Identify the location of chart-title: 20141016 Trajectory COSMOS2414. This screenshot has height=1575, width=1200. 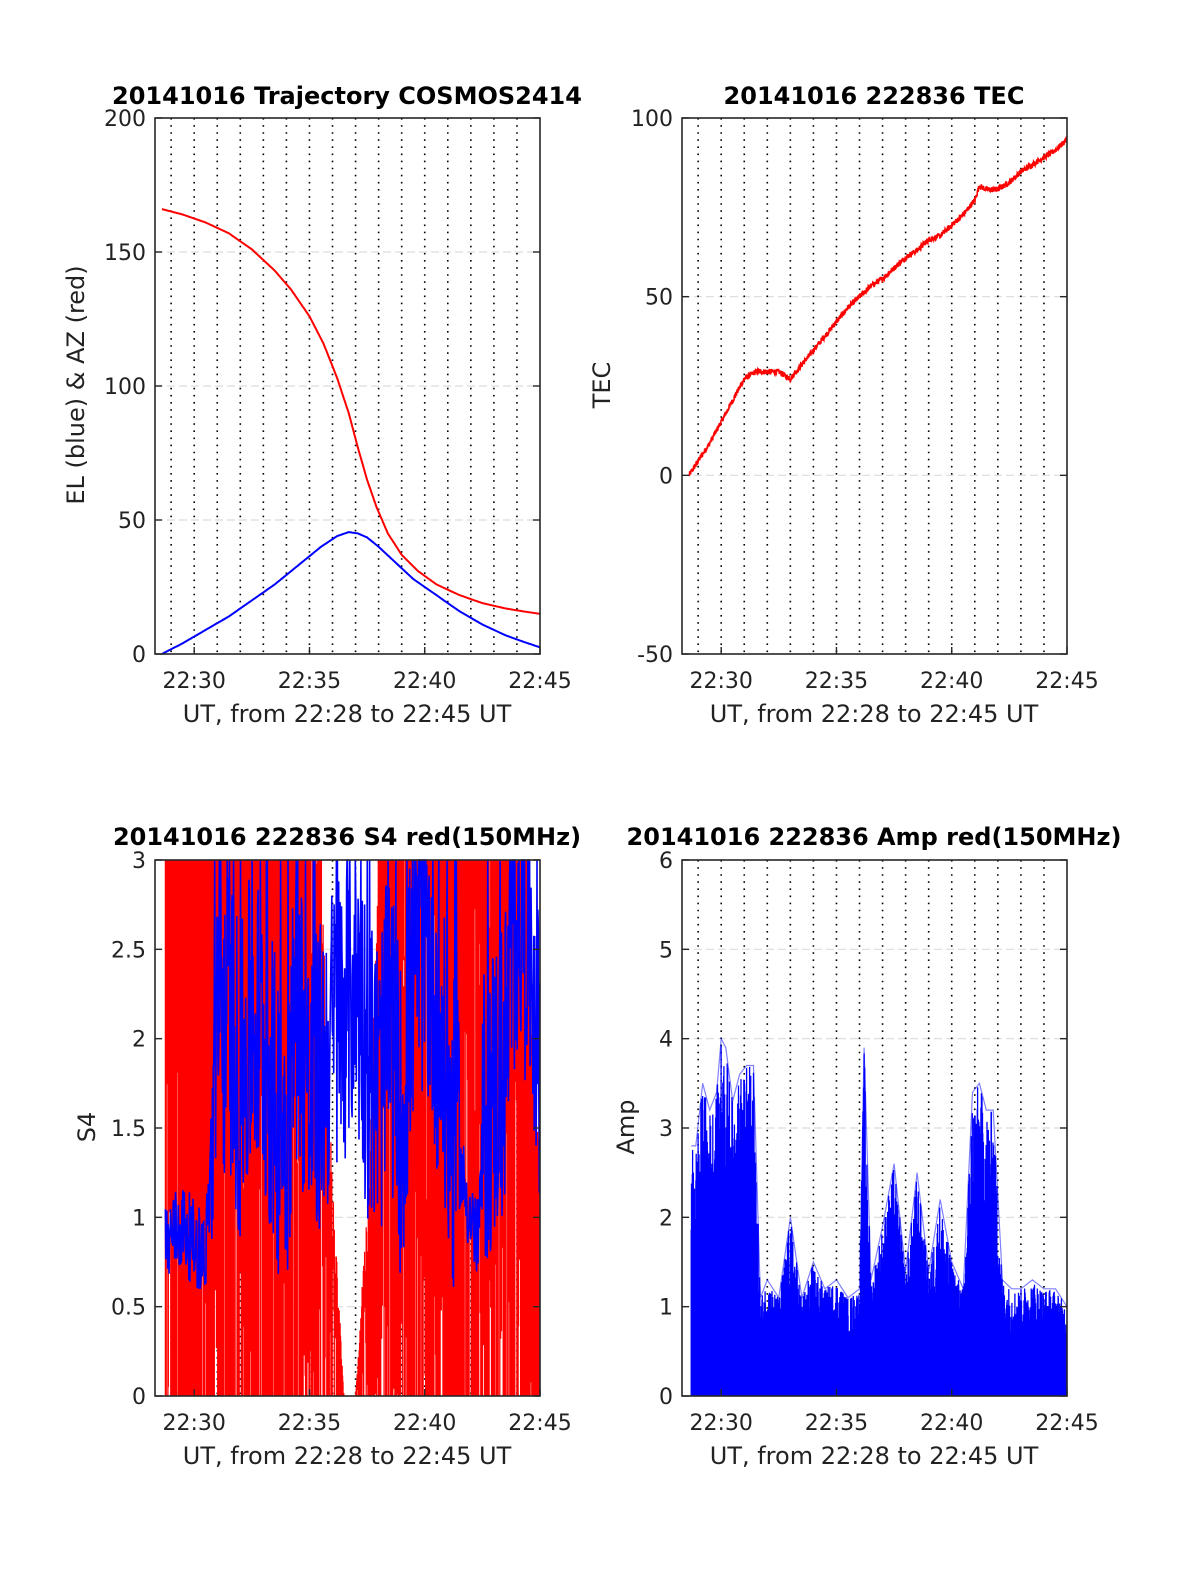
(347, 96).